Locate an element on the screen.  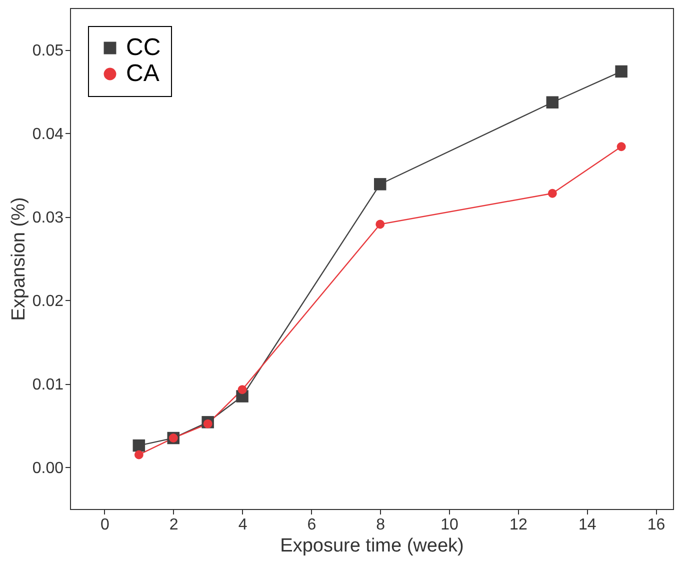
x-tick-label: 0 is located at coordinates (105, 525).